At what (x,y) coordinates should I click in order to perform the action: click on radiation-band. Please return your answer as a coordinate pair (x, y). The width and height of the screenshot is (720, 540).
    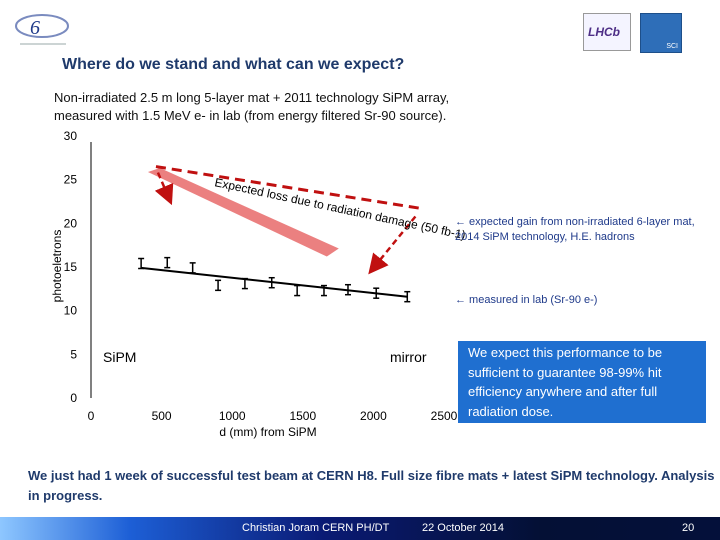
    Looking at the image, I should click on (243, 212).